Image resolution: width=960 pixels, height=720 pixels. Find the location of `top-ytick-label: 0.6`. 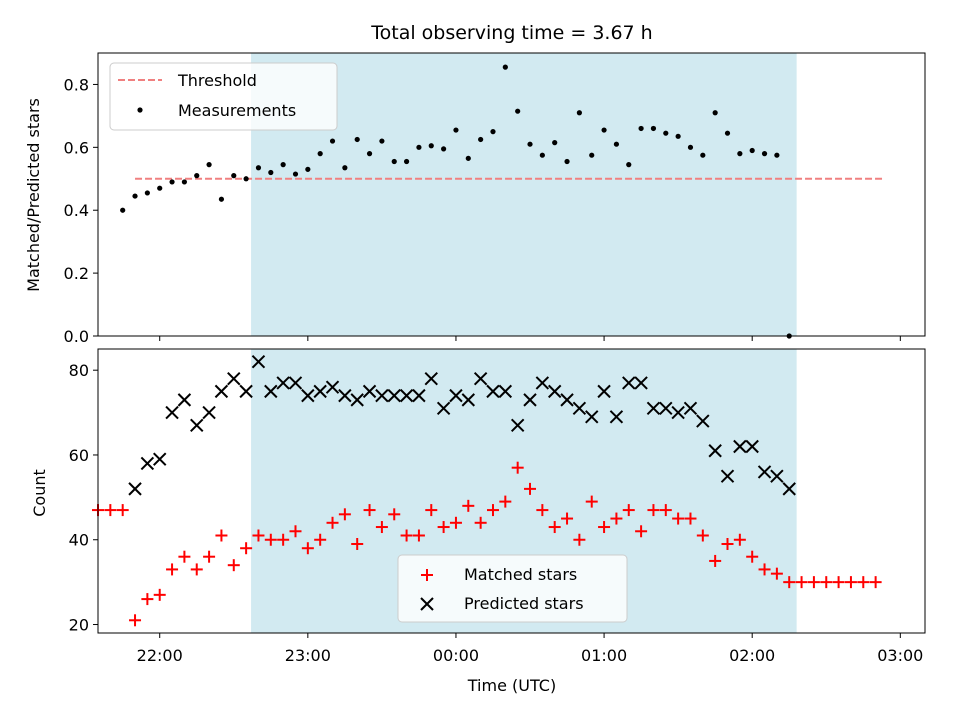

top-ytick-label: 0.6 is located at coordinates (76, 147).